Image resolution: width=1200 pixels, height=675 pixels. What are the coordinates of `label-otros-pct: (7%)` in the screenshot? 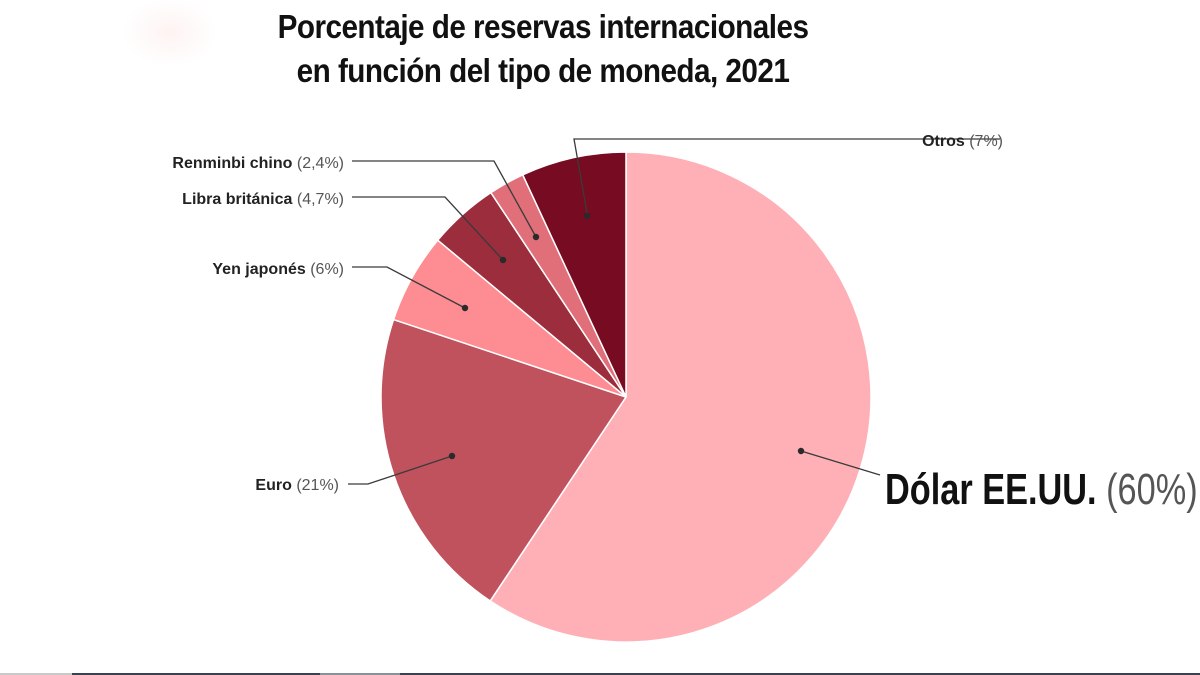 It's located at (986, 141).